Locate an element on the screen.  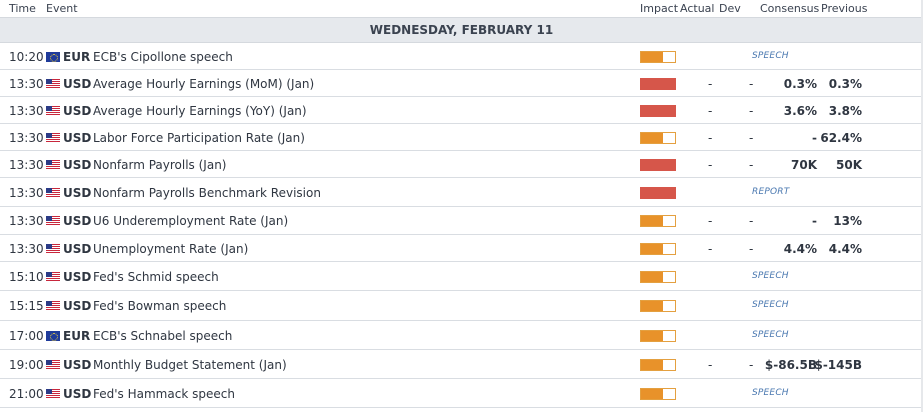
event-type-tag: REPORT is located at coordinates (771, 192).